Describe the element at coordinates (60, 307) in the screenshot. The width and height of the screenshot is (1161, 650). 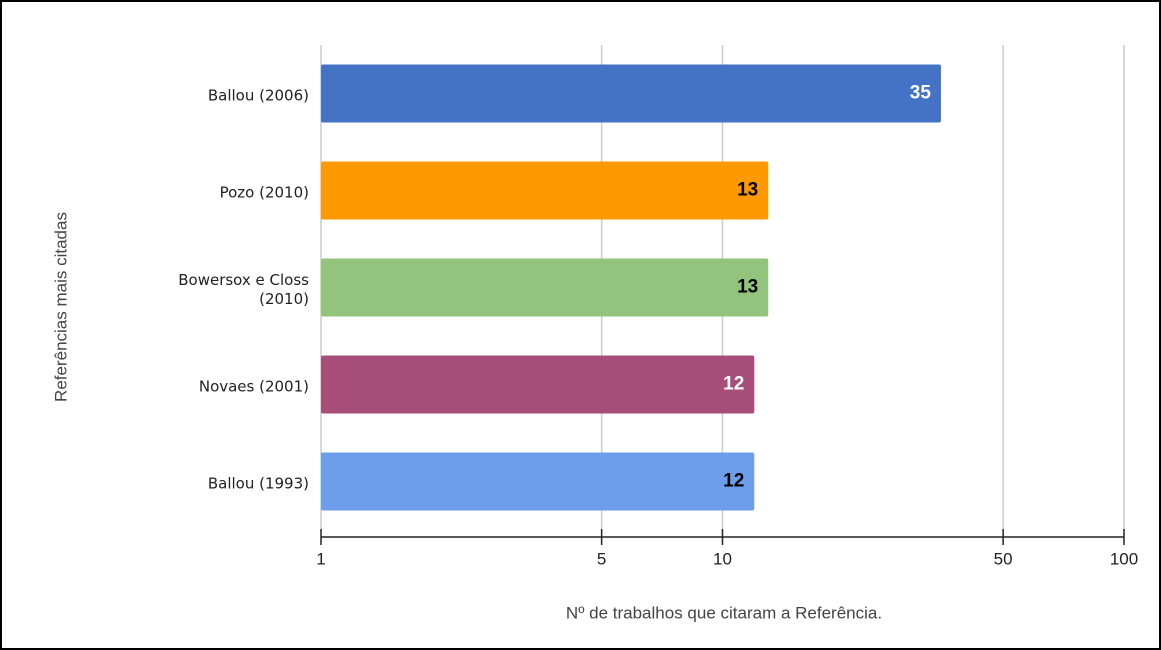
I see `y-axis-label: Referências mais citadas` at that location.